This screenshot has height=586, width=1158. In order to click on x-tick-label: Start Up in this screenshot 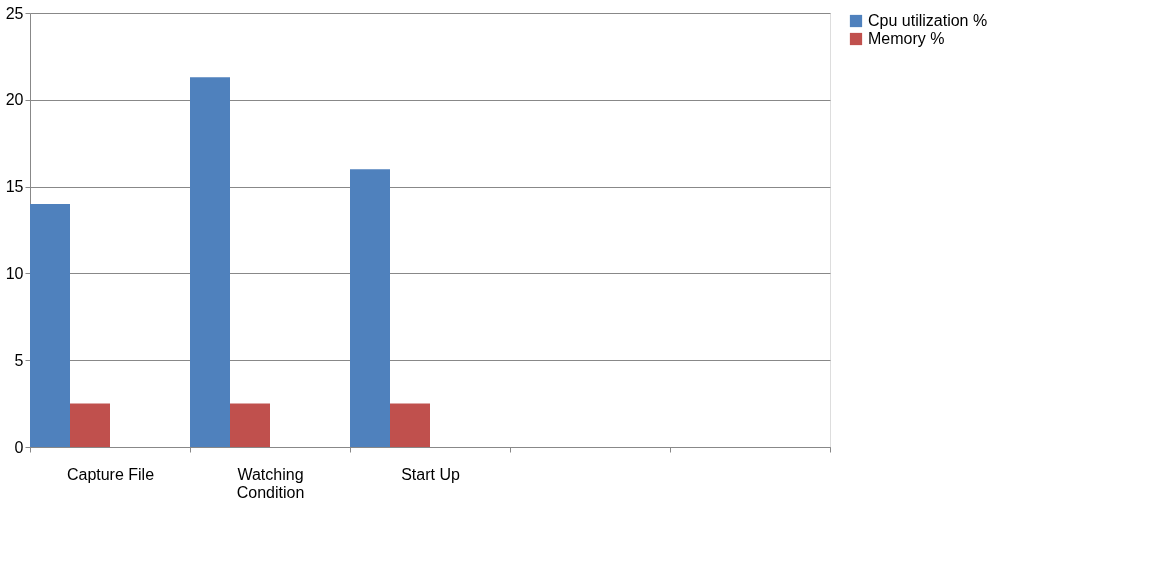, I will do `click(430, 474)`.